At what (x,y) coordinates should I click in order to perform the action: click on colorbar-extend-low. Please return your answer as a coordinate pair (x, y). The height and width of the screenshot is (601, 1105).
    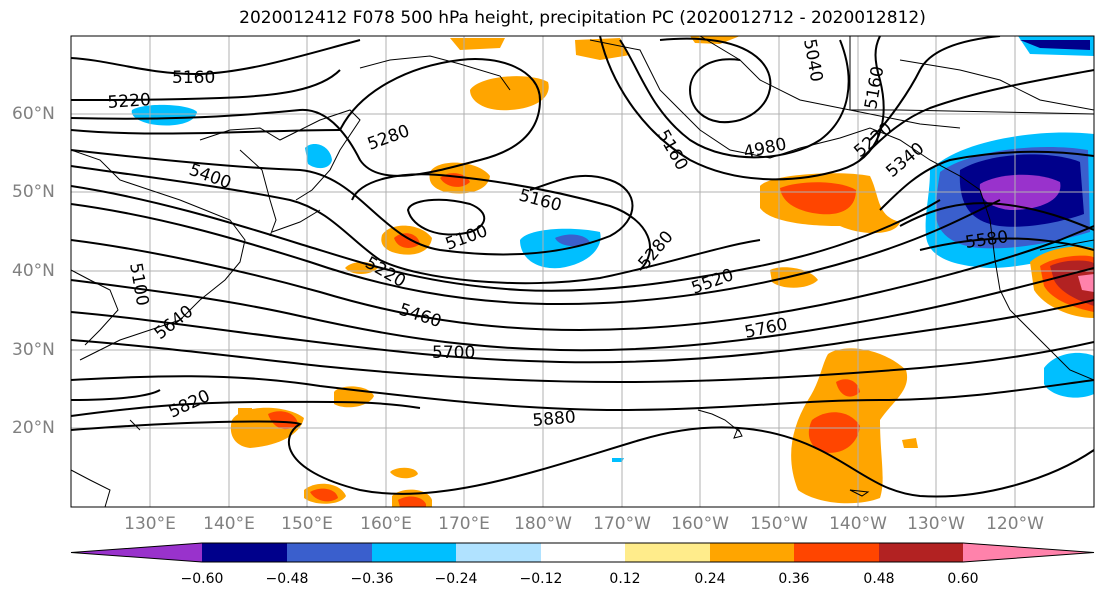
    Looking at the image, I should click on (136, 552).